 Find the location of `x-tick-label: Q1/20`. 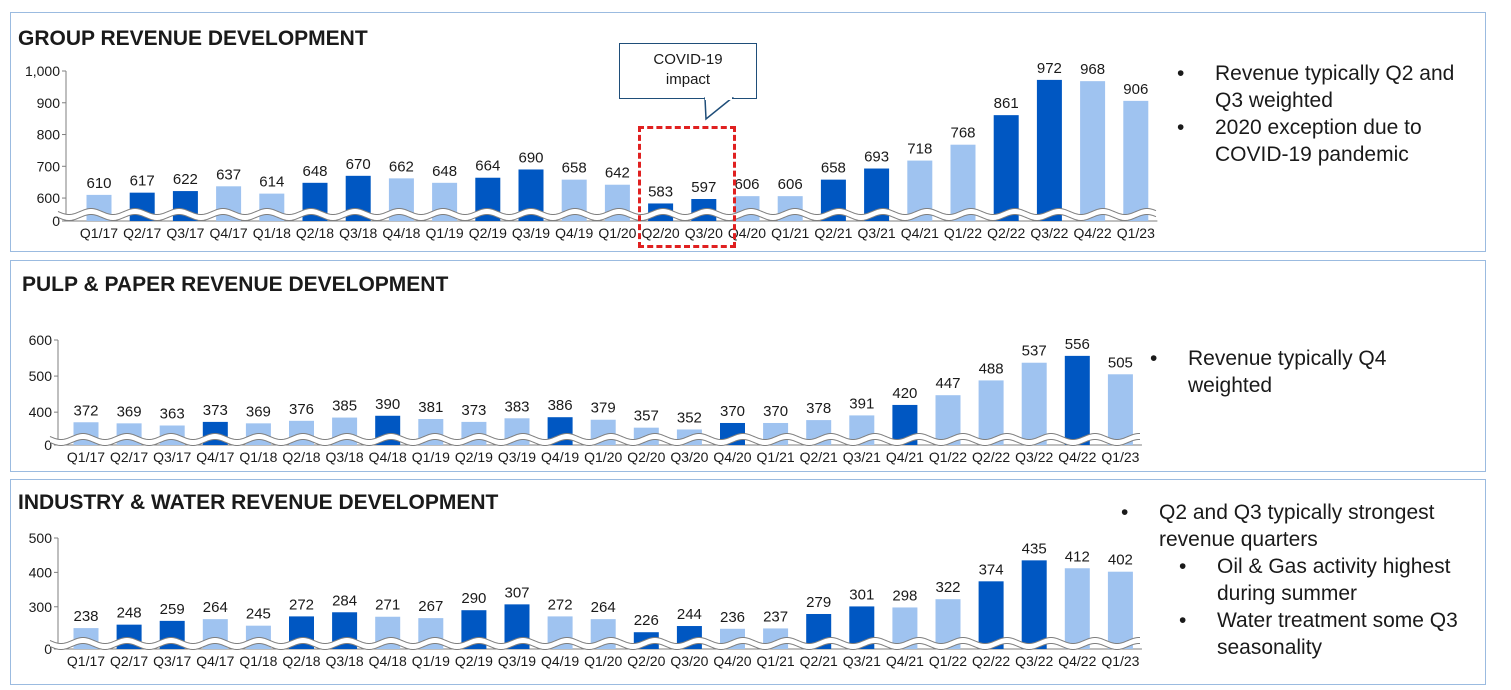

x-tick-label: Q1/20 is located at coordinates (603, 457).